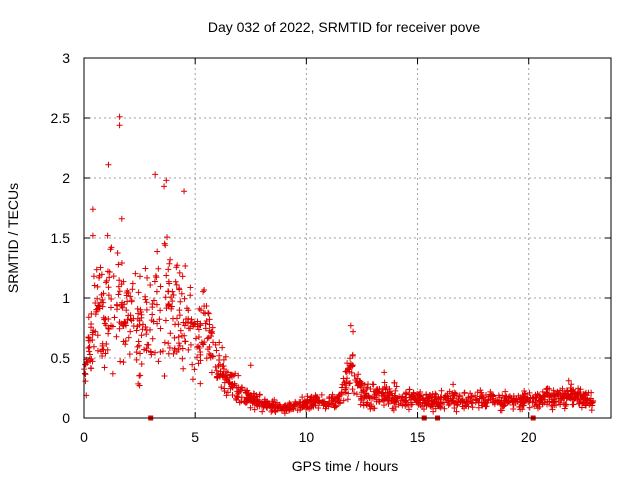 This screenshot has width=640, height=480. What do you see at coordinates (308, 437) in the screenshot?
I see `x-tick-labels: 0 5 10 15 20` at bounding box center [308, 437].